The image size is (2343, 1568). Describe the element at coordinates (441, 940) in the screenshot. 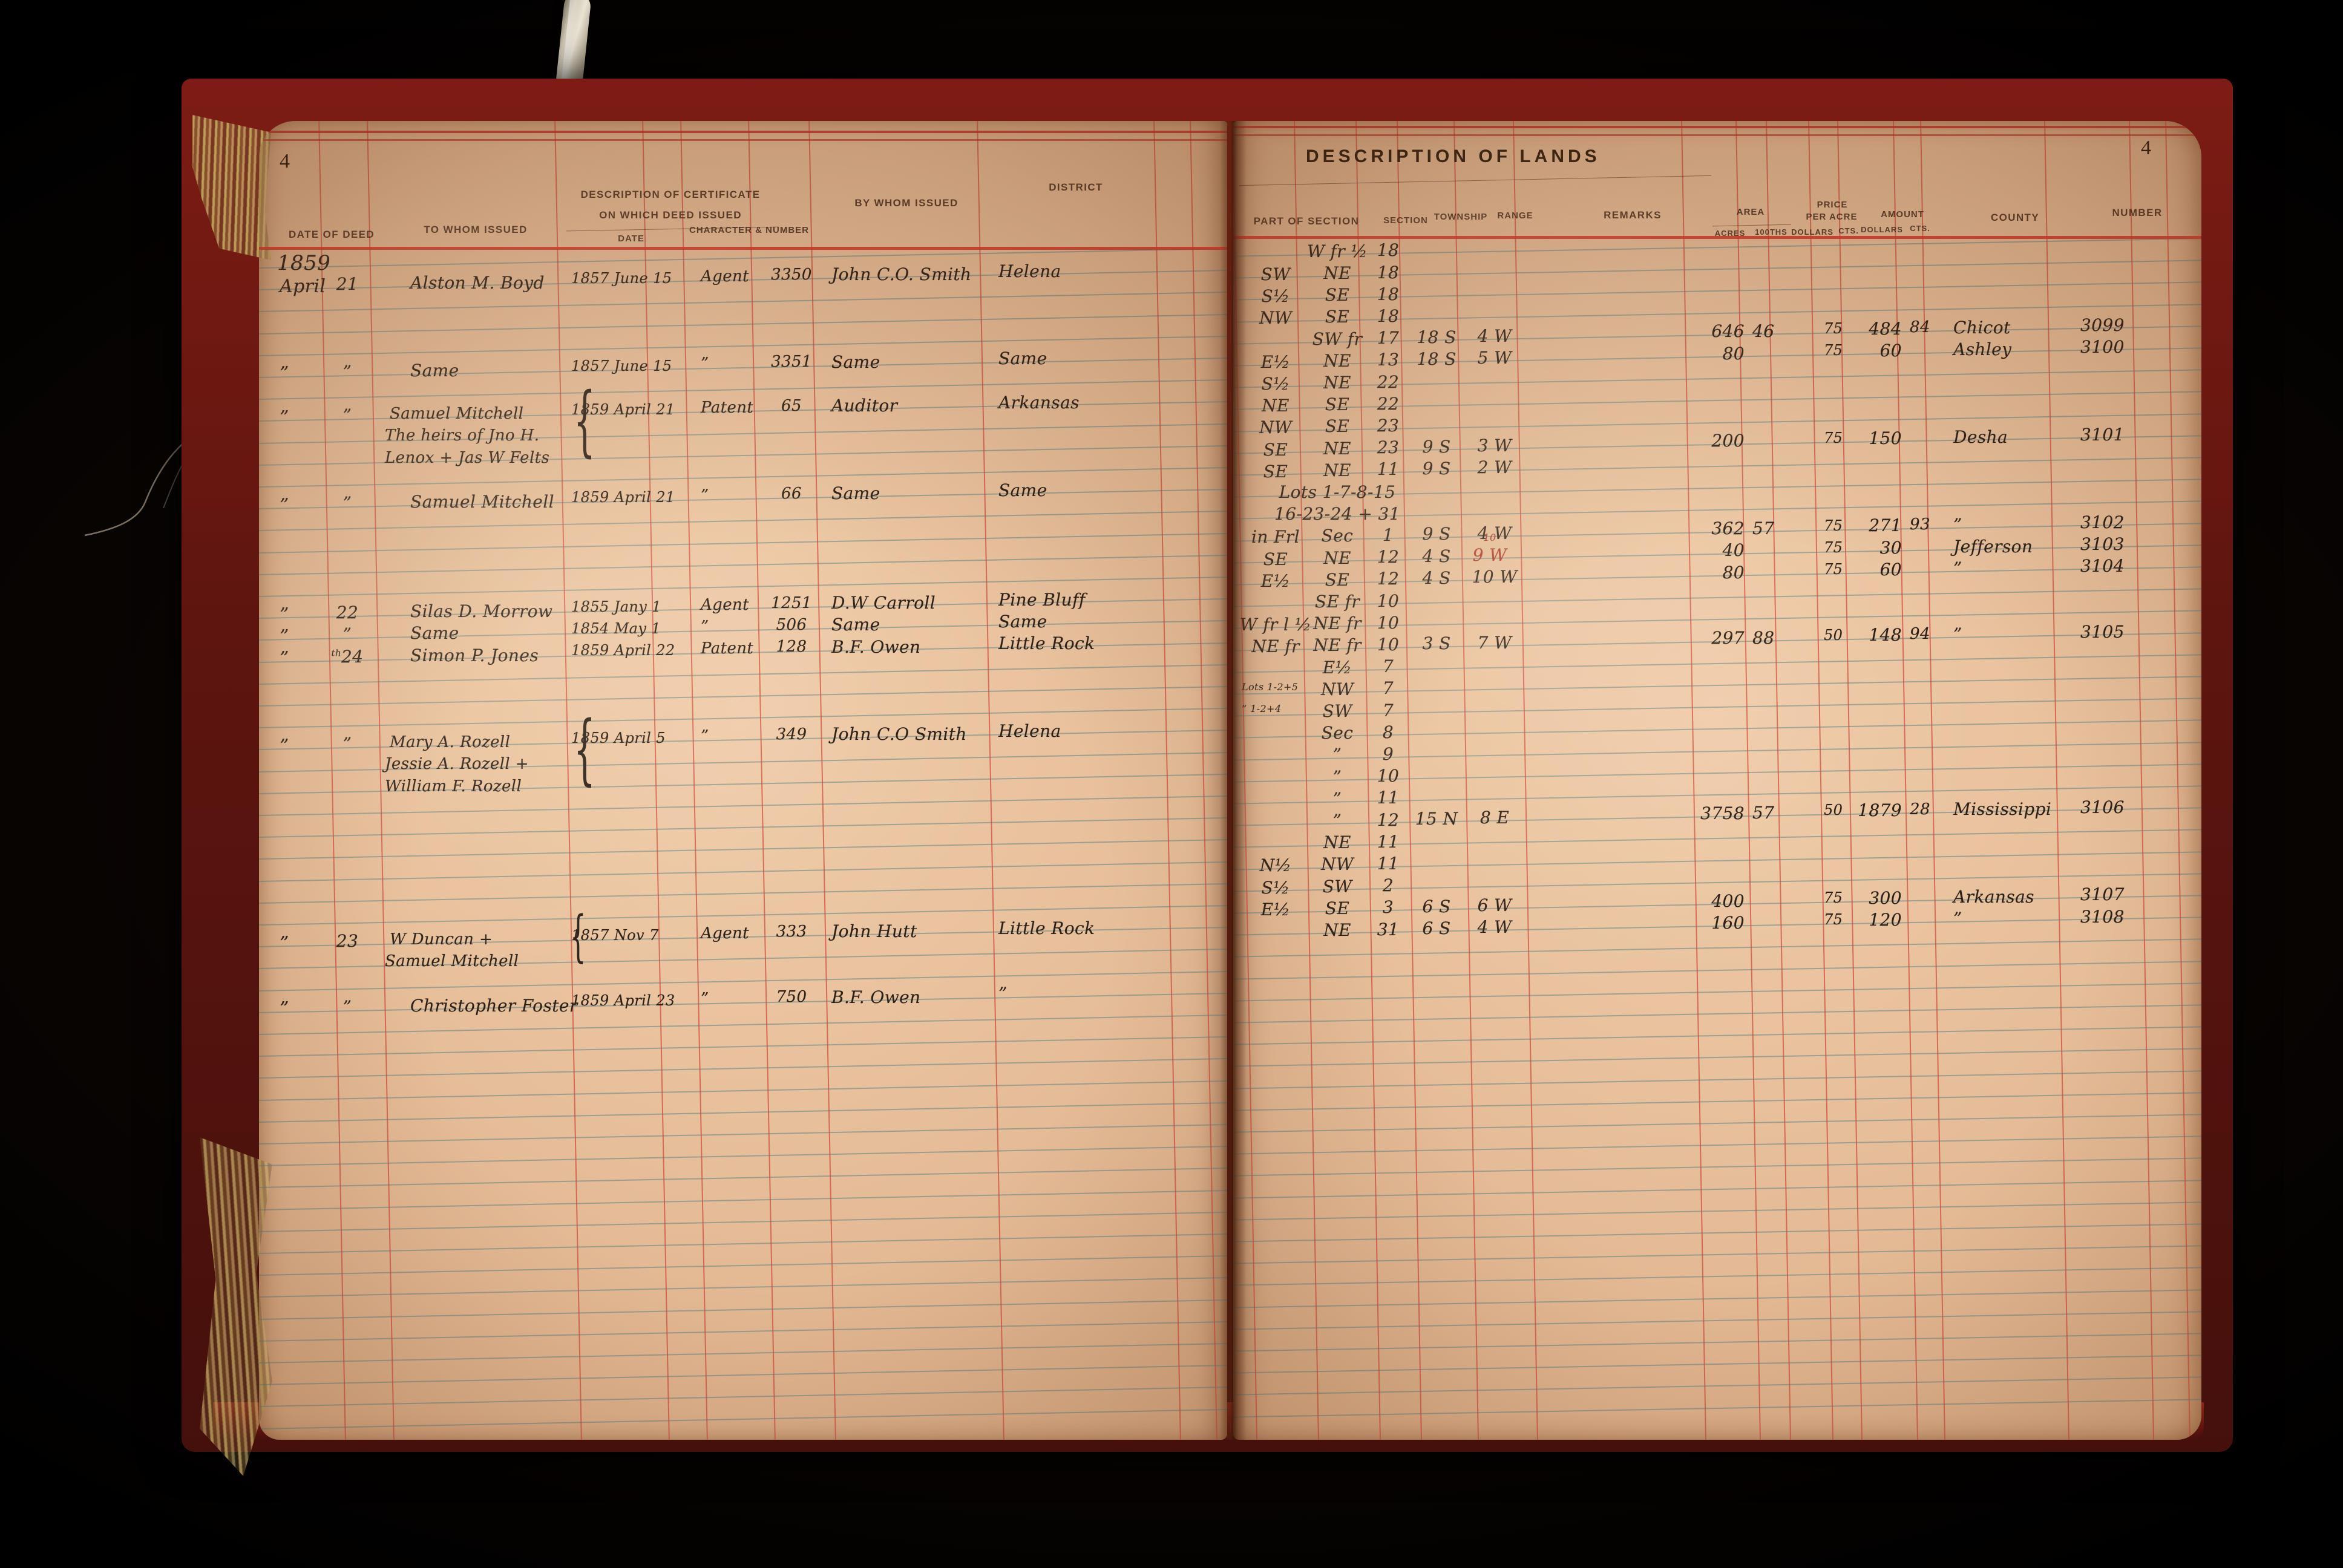

I see `ledger-cell-text: W Duncan +` at that location.